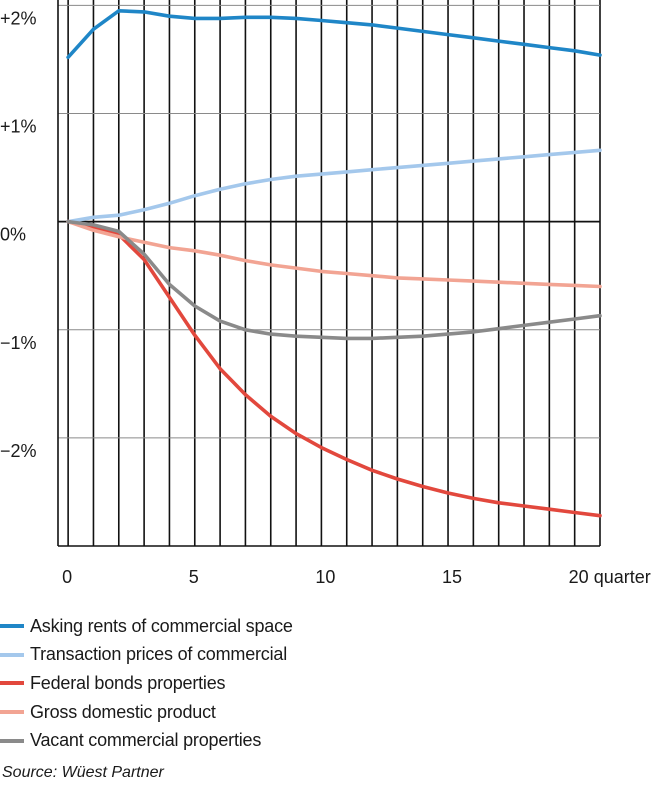  Describe the element at coordinates (452, 577) in the screenshot. I see `x-tick-label: 15` at that location.